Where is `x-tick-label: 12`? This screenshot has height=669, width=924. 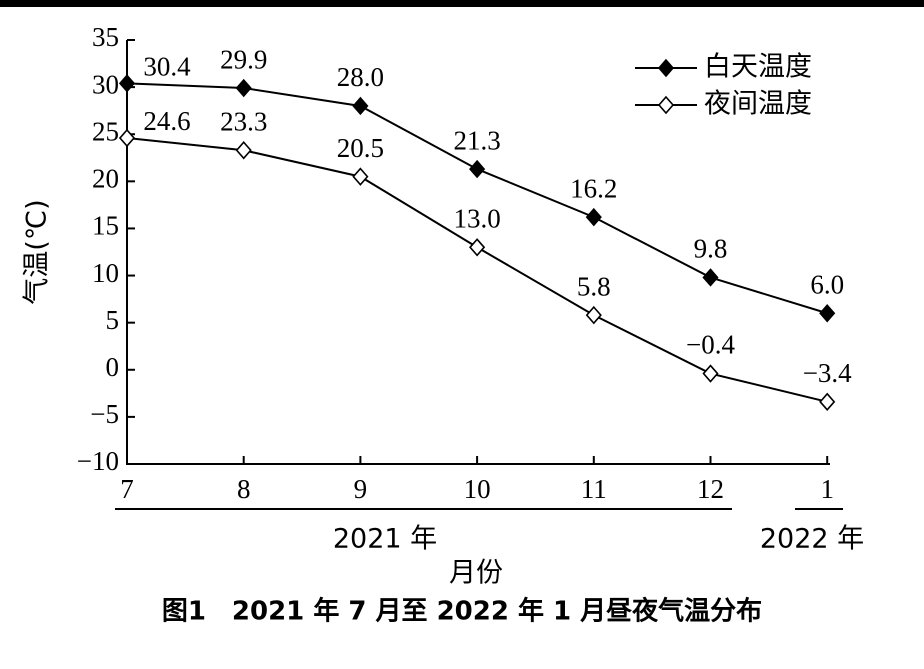
x-tick-label: 12 is located at coordinates (710, 489).